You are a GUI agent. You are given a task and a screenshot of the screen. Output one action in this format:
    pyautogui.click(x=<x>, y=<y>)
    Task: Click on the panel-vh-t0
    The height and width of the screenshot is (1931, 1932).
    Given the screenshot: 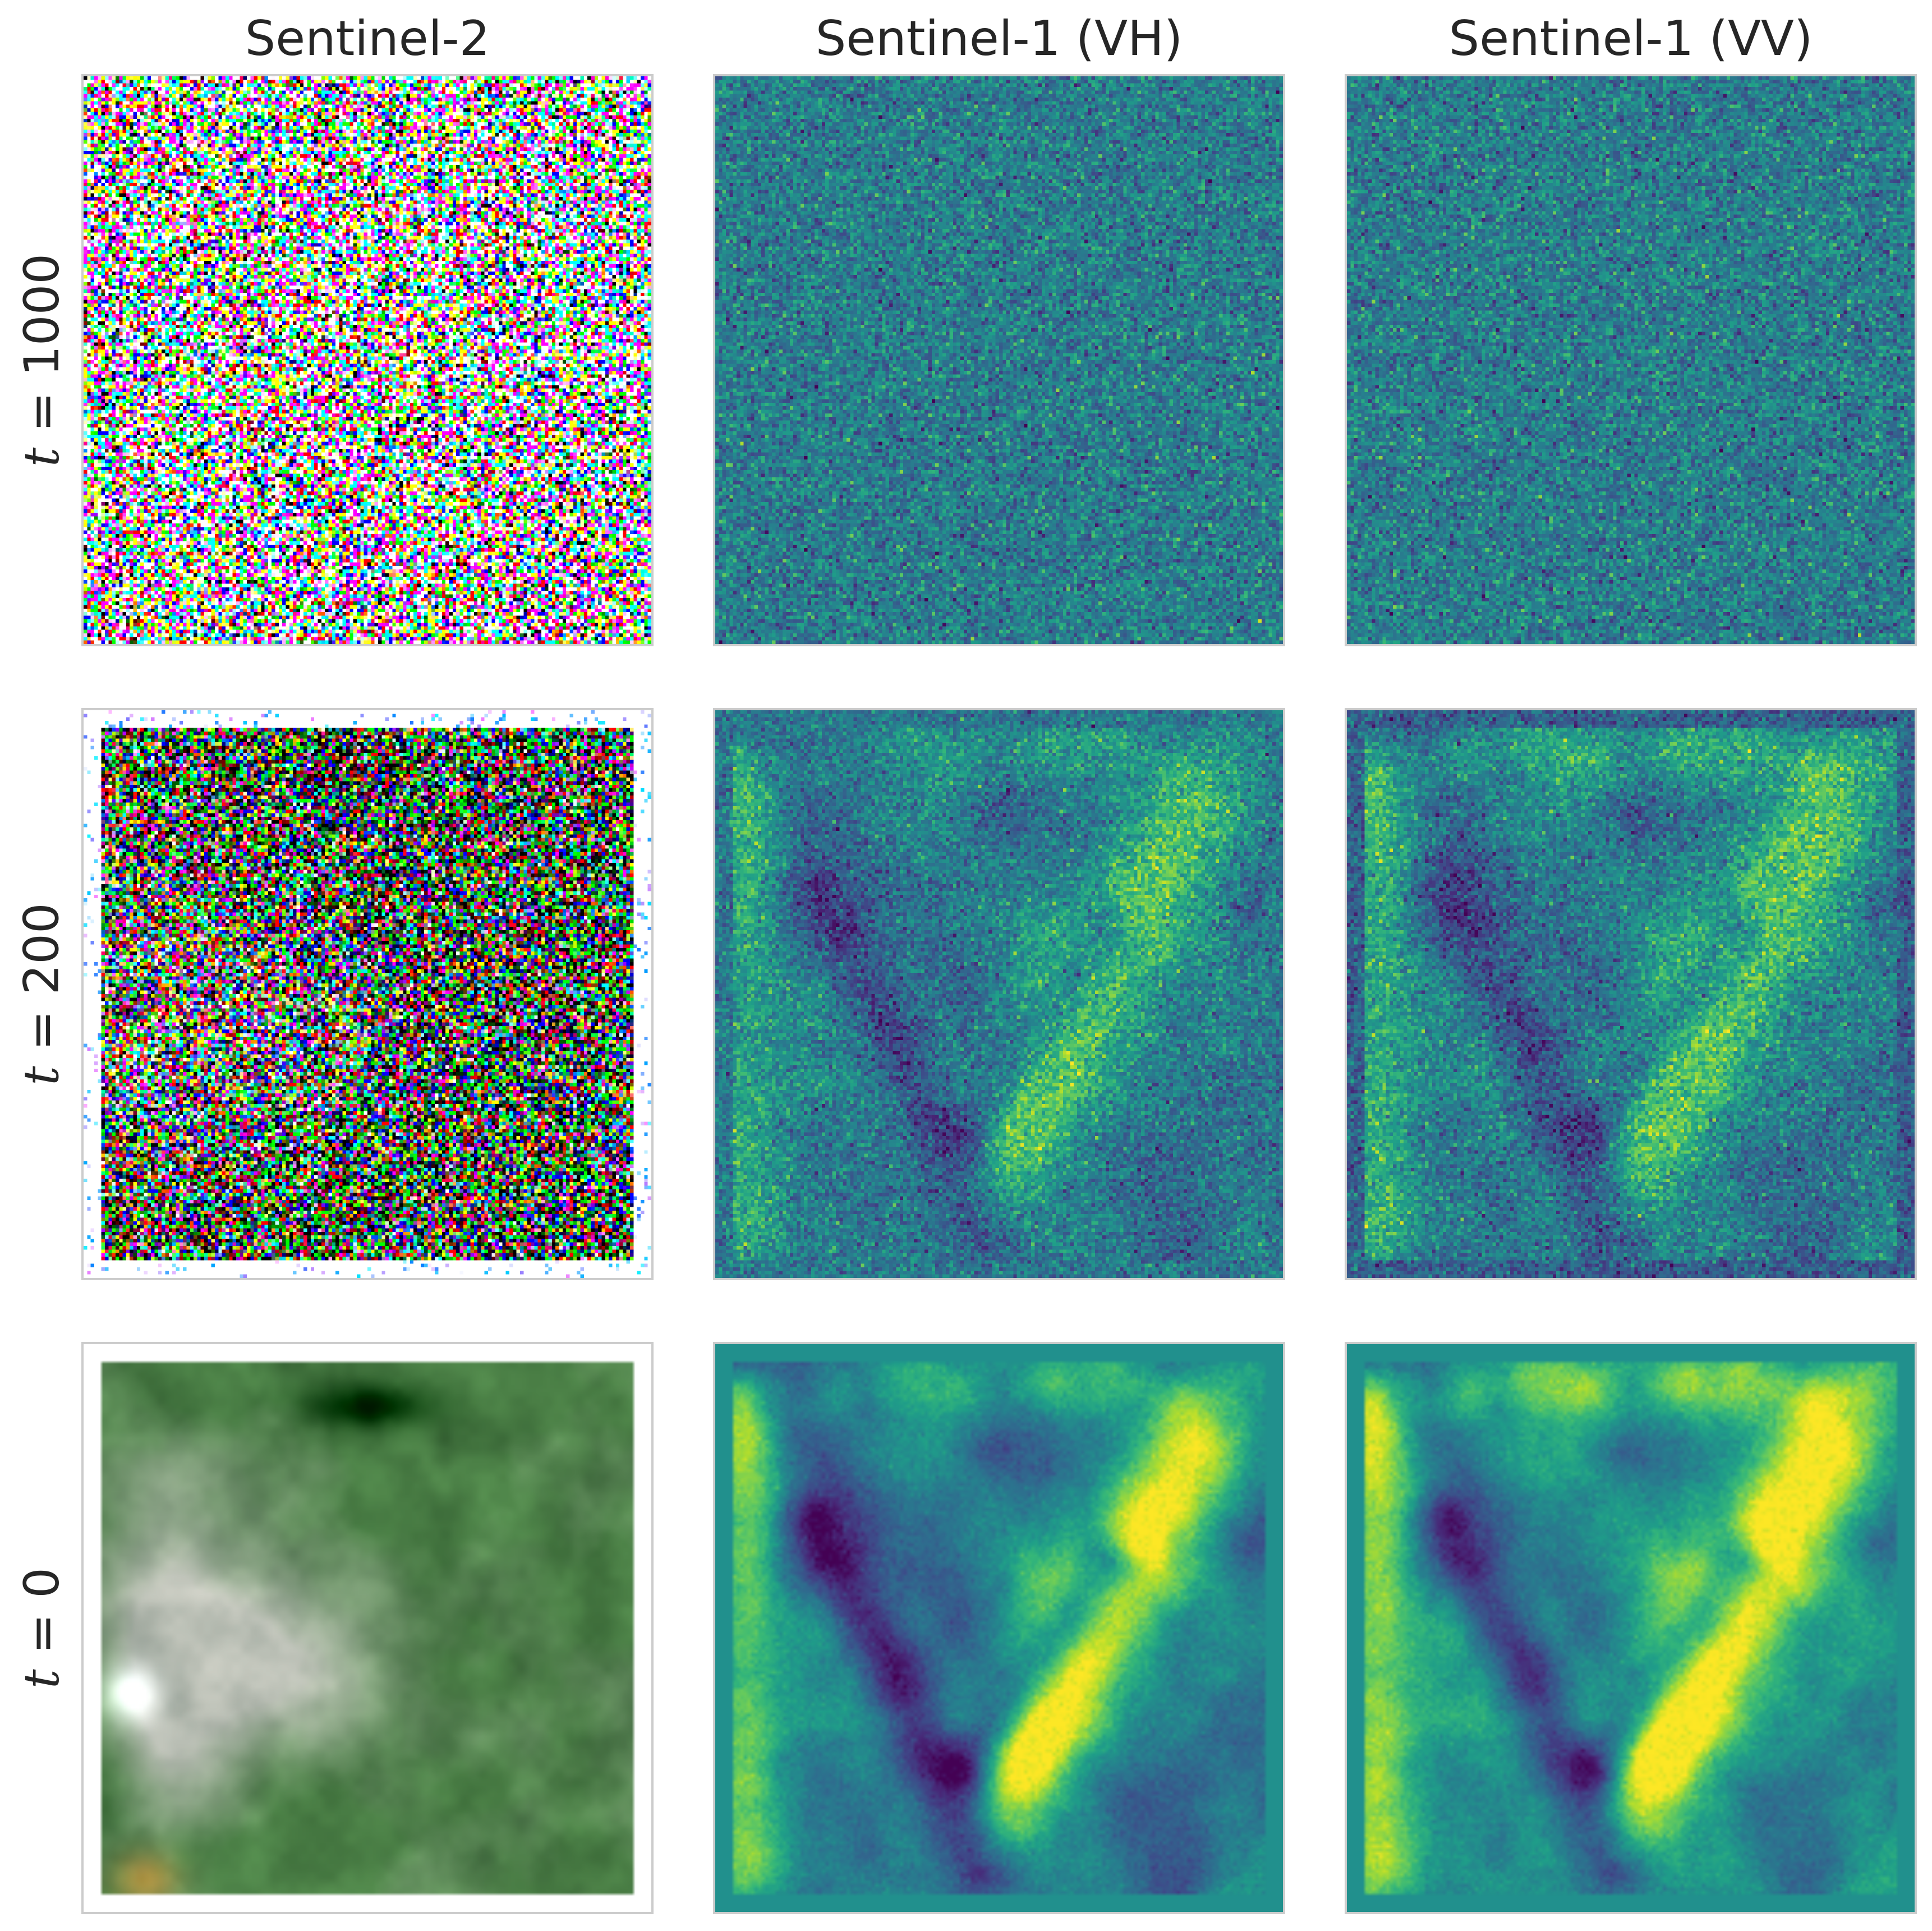 What is the action you would take?
    pyautogui.click(x=999, y=1628)
    